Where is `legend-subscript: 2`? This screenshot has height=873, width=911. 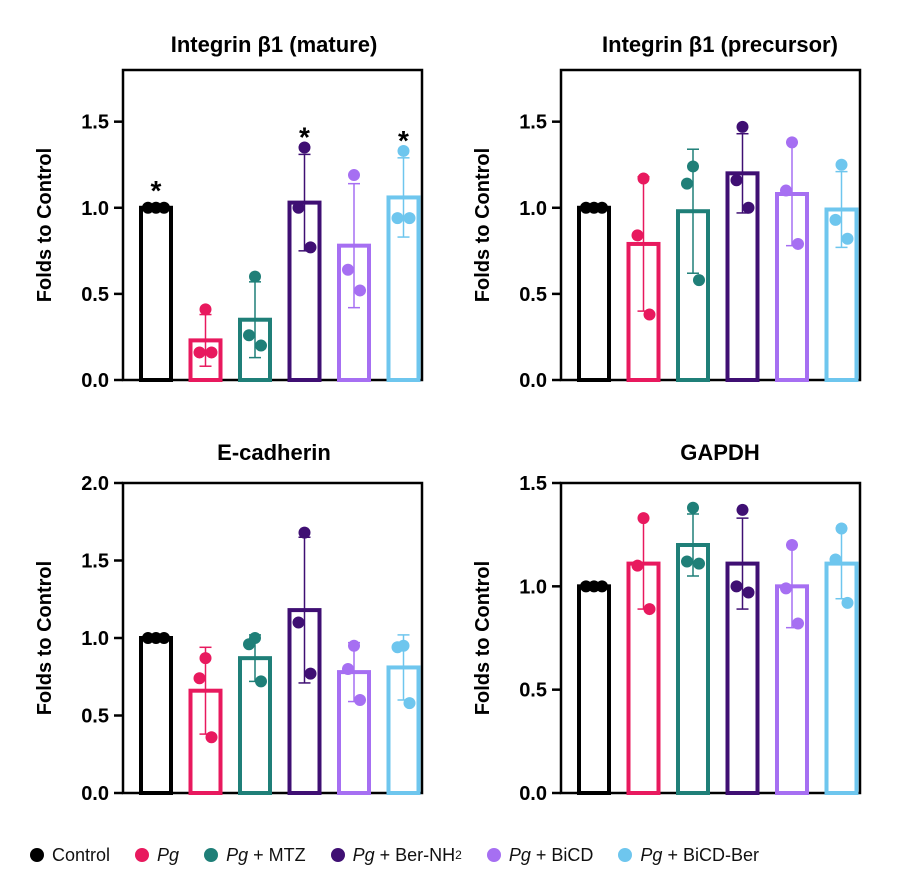
legend-subscript: 2 is located at coordinates (458, 855).